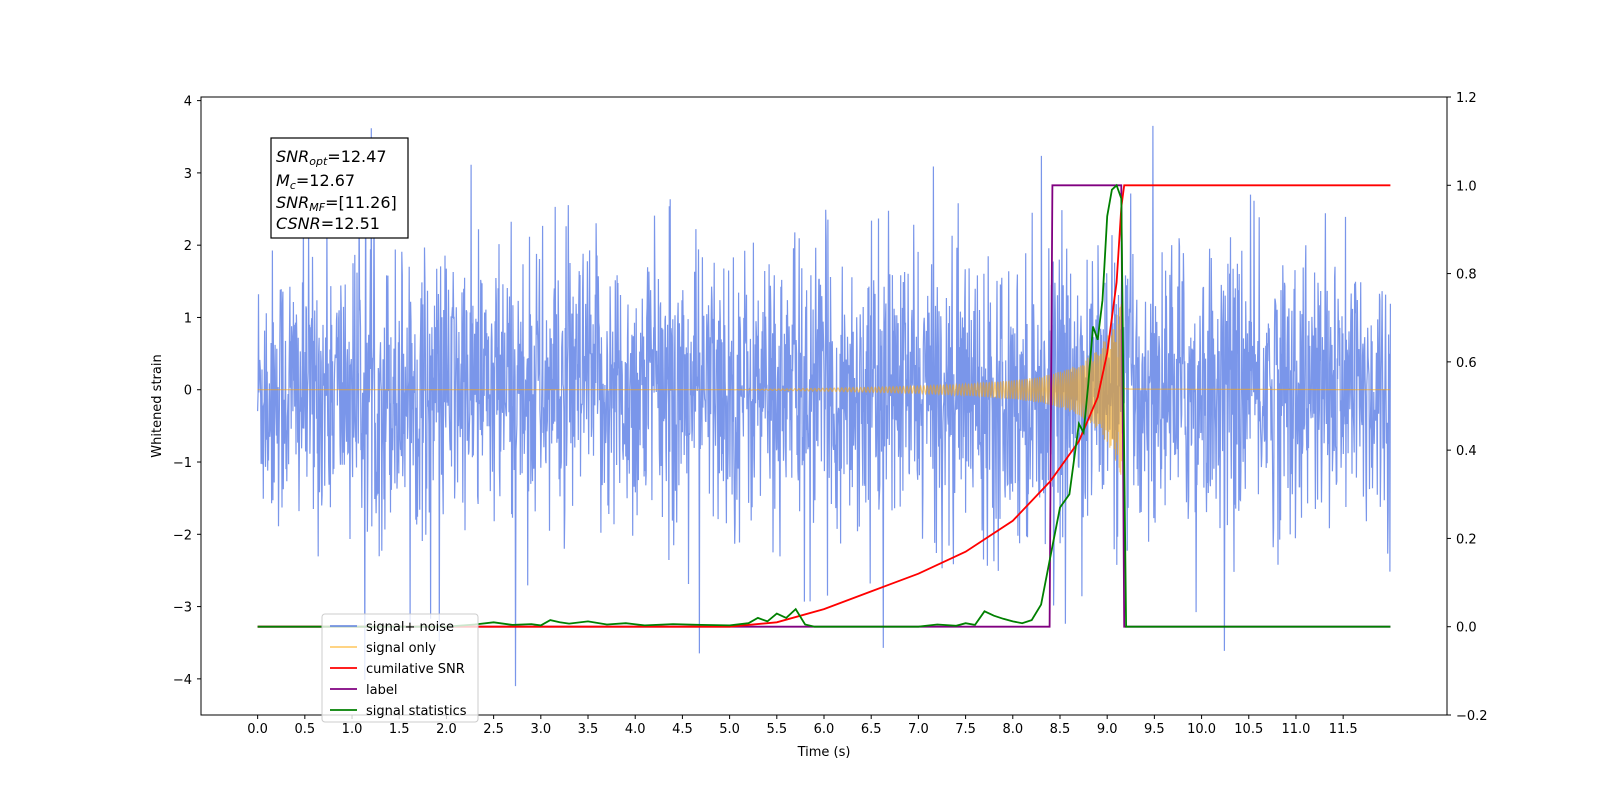  Describe the element at coordinates (1466, 186) in the screenshot. I see `y2-tick-label: 1.0` at that location.